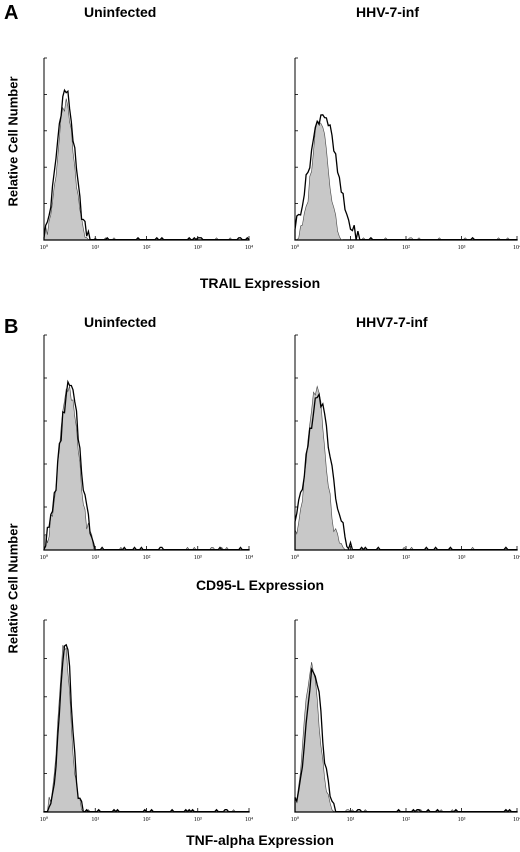  What do you see at coordinates (120, 12) in the screenshot?
I see `col-title-a-left: Uninfected` at bounding box center [120, 12].